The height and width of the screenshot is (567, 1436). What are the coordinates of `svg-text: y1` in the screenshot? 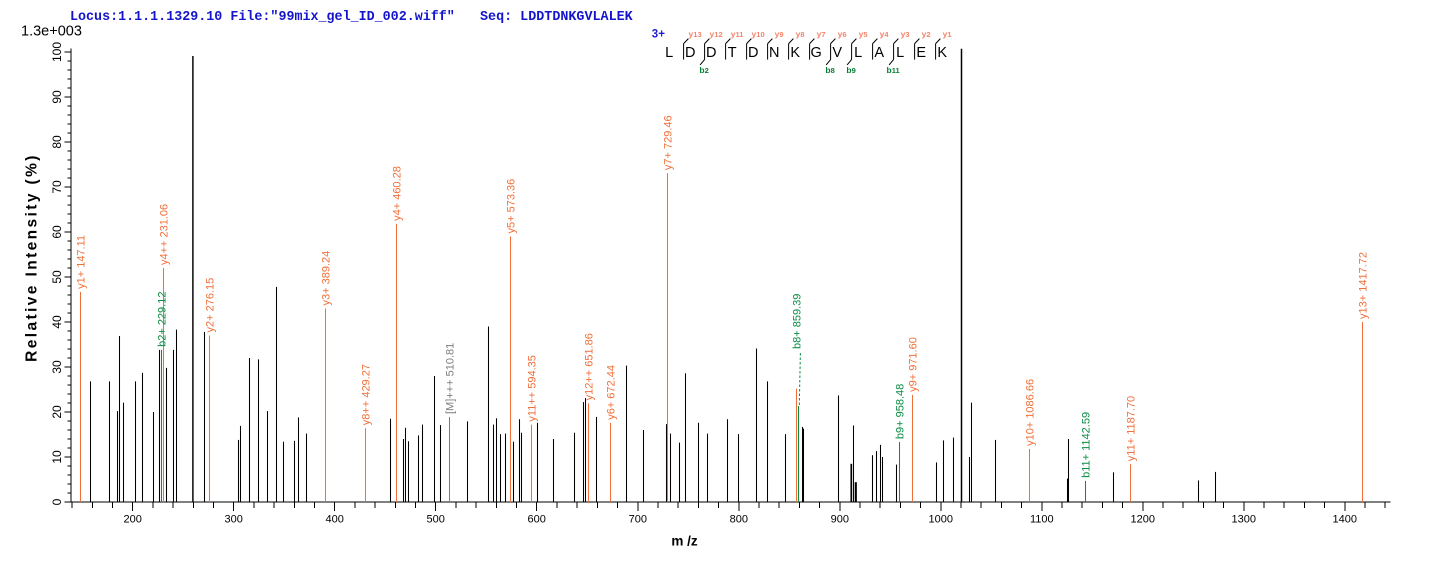 It's located at (947, 34).